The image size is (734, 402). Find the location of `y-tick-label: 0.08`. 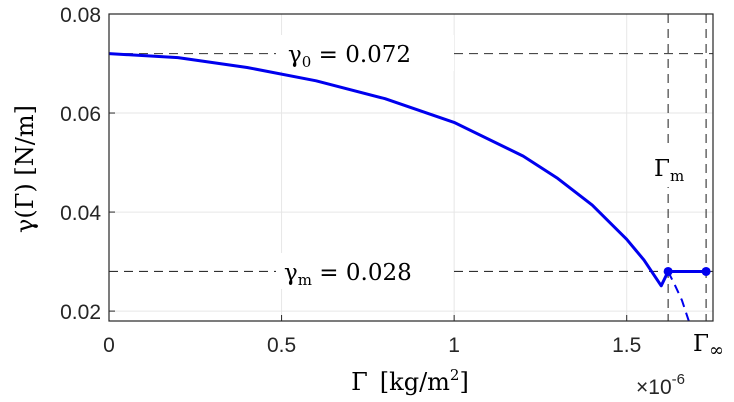

y-tick-label: 0.08 is located at coordinates (80, 15).